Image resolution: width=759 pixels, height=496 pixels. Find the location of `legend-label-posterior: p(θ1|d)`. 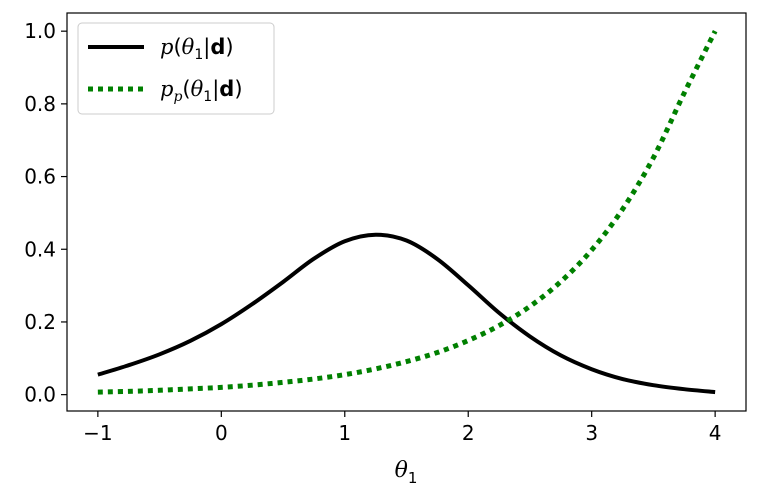

legend-label-posterior: p(θ1|d) is located at coordinates (197, 49).